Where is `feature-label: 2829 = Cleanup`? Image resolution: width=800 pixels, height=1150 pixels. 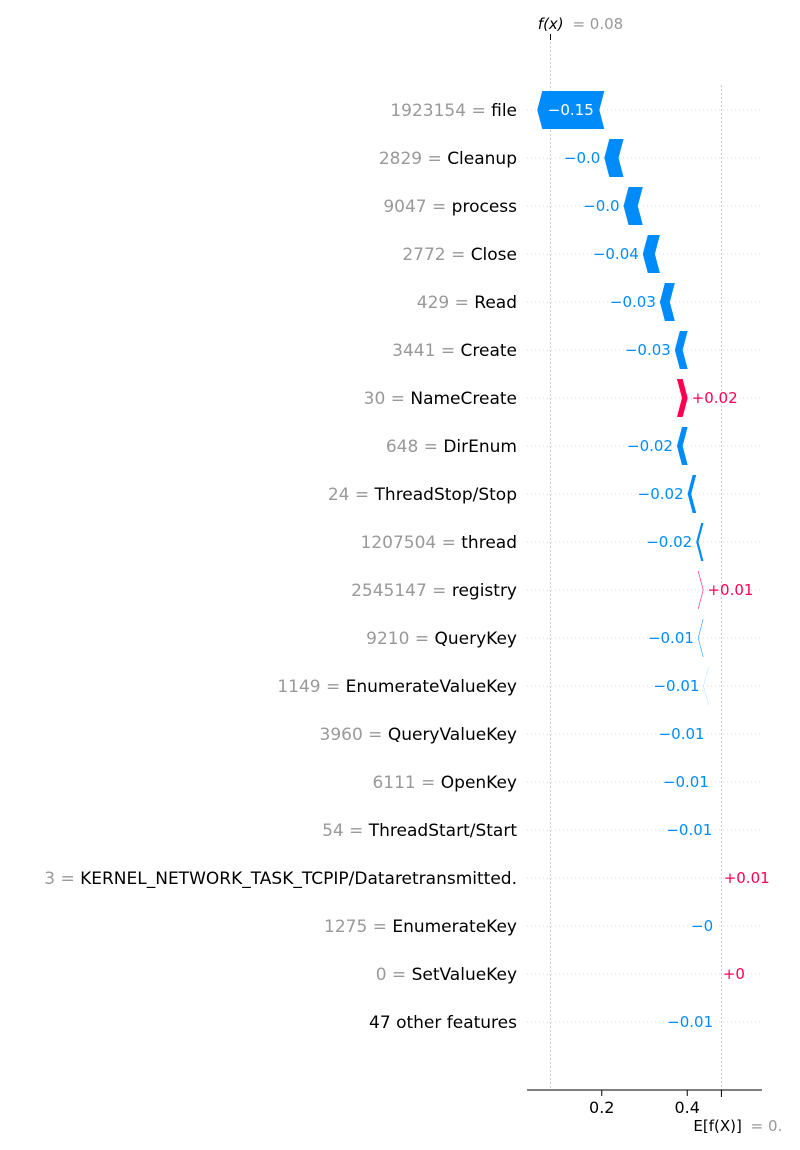 feature-label: 2829 = Cleanup is located at coordinates (448, 159).